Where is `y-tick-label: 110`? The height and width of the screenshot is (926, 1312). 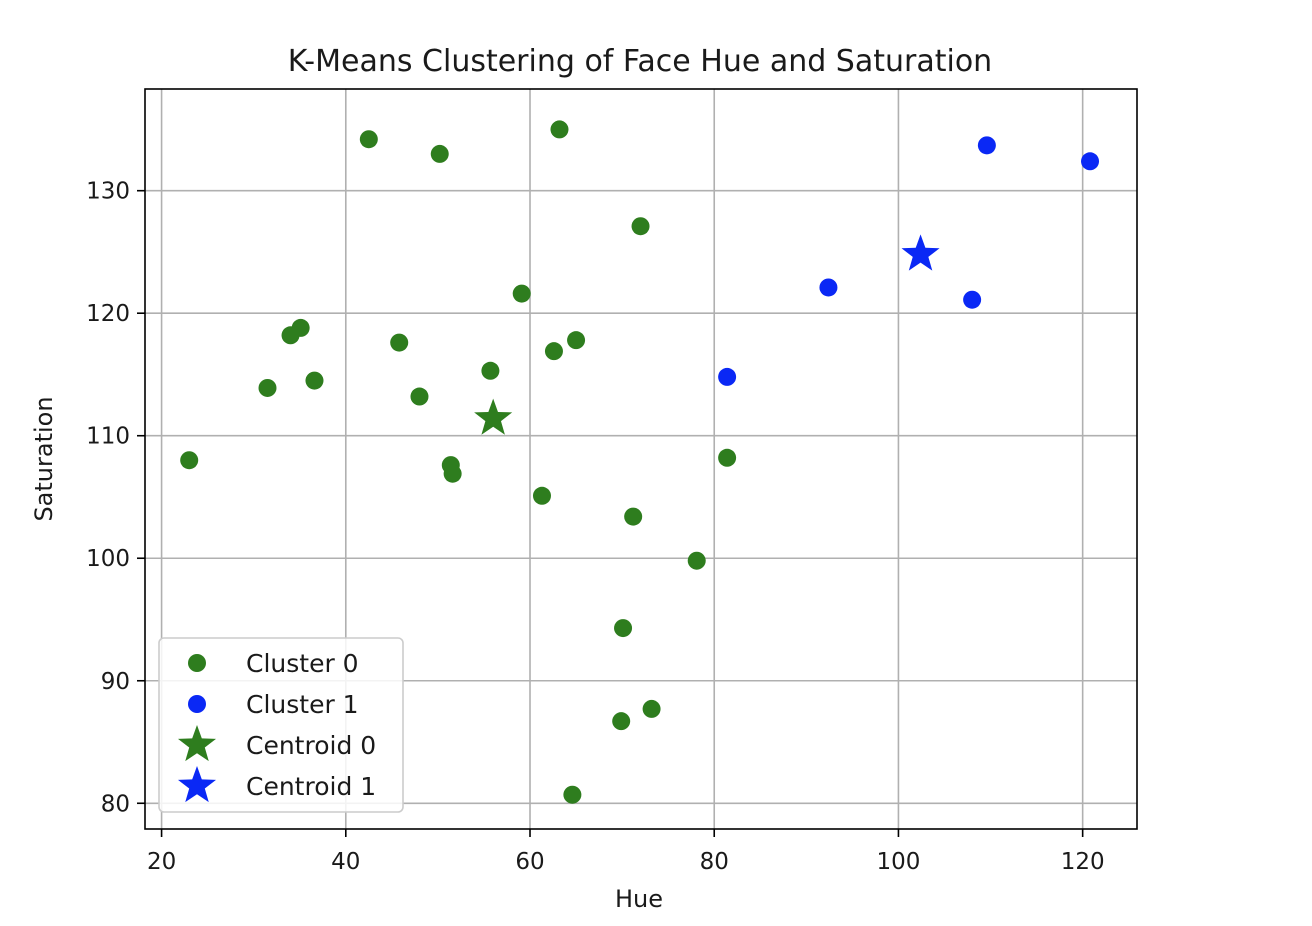
y-tick-label: 110 is located at coordinates (108, 437).